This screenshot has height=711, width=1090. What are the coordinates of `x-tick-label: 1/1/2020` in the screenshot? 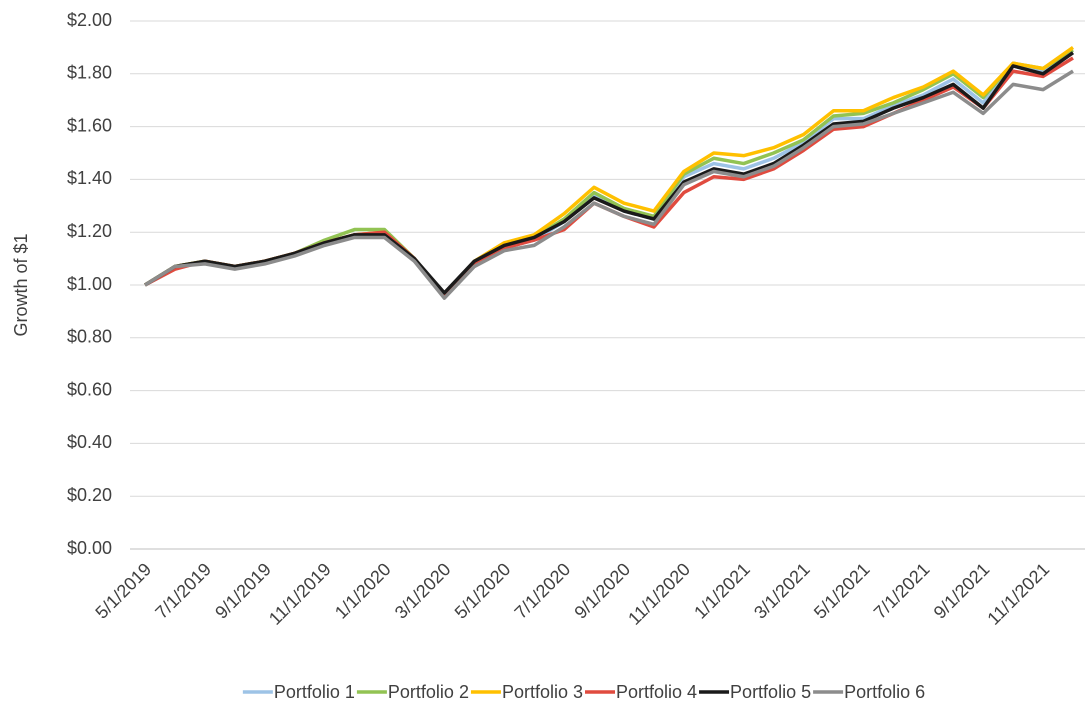 It's located at (363, 591).